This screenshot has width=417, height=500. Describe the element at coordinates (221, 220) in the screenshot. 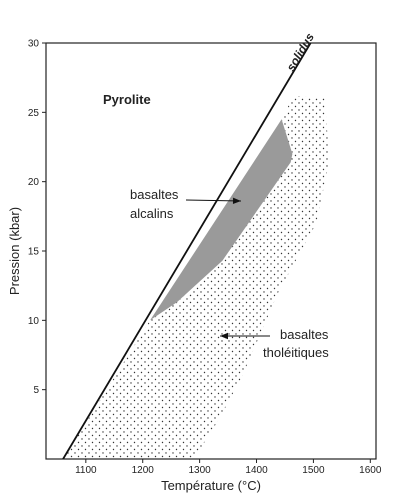

I see `alkali-basalt-region` at that location.